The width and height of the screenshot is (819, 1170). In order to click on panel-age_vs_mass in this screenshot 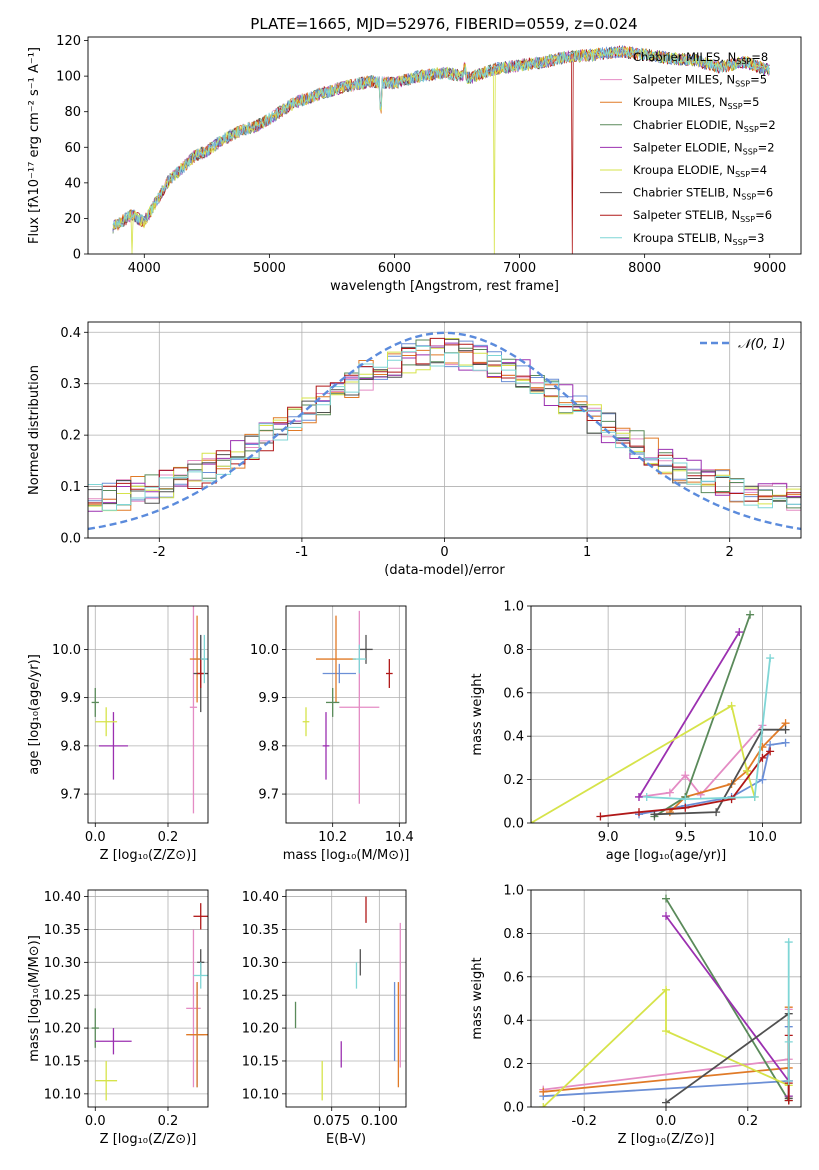, I will do `click(346, 714)`.